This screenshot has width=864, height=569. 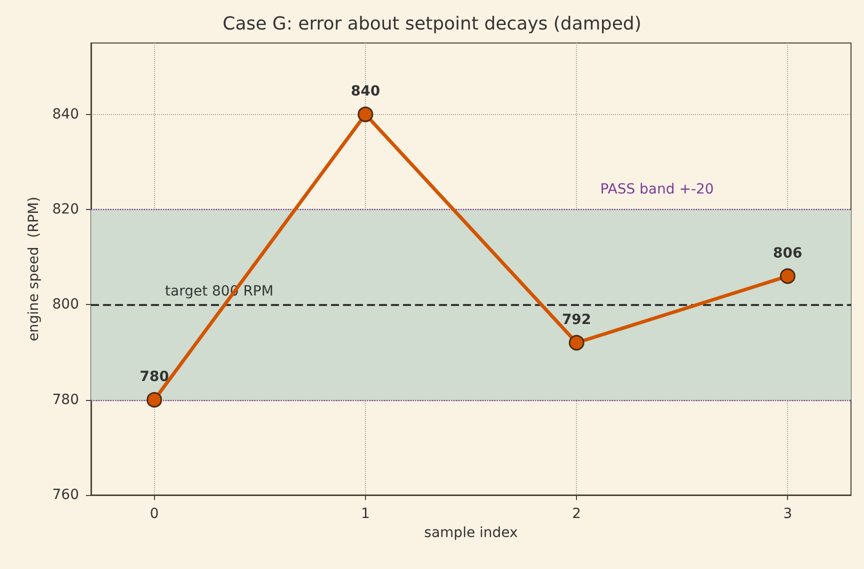 I want to click on band-label: PASS band +-20, so click(x=657, y=190).